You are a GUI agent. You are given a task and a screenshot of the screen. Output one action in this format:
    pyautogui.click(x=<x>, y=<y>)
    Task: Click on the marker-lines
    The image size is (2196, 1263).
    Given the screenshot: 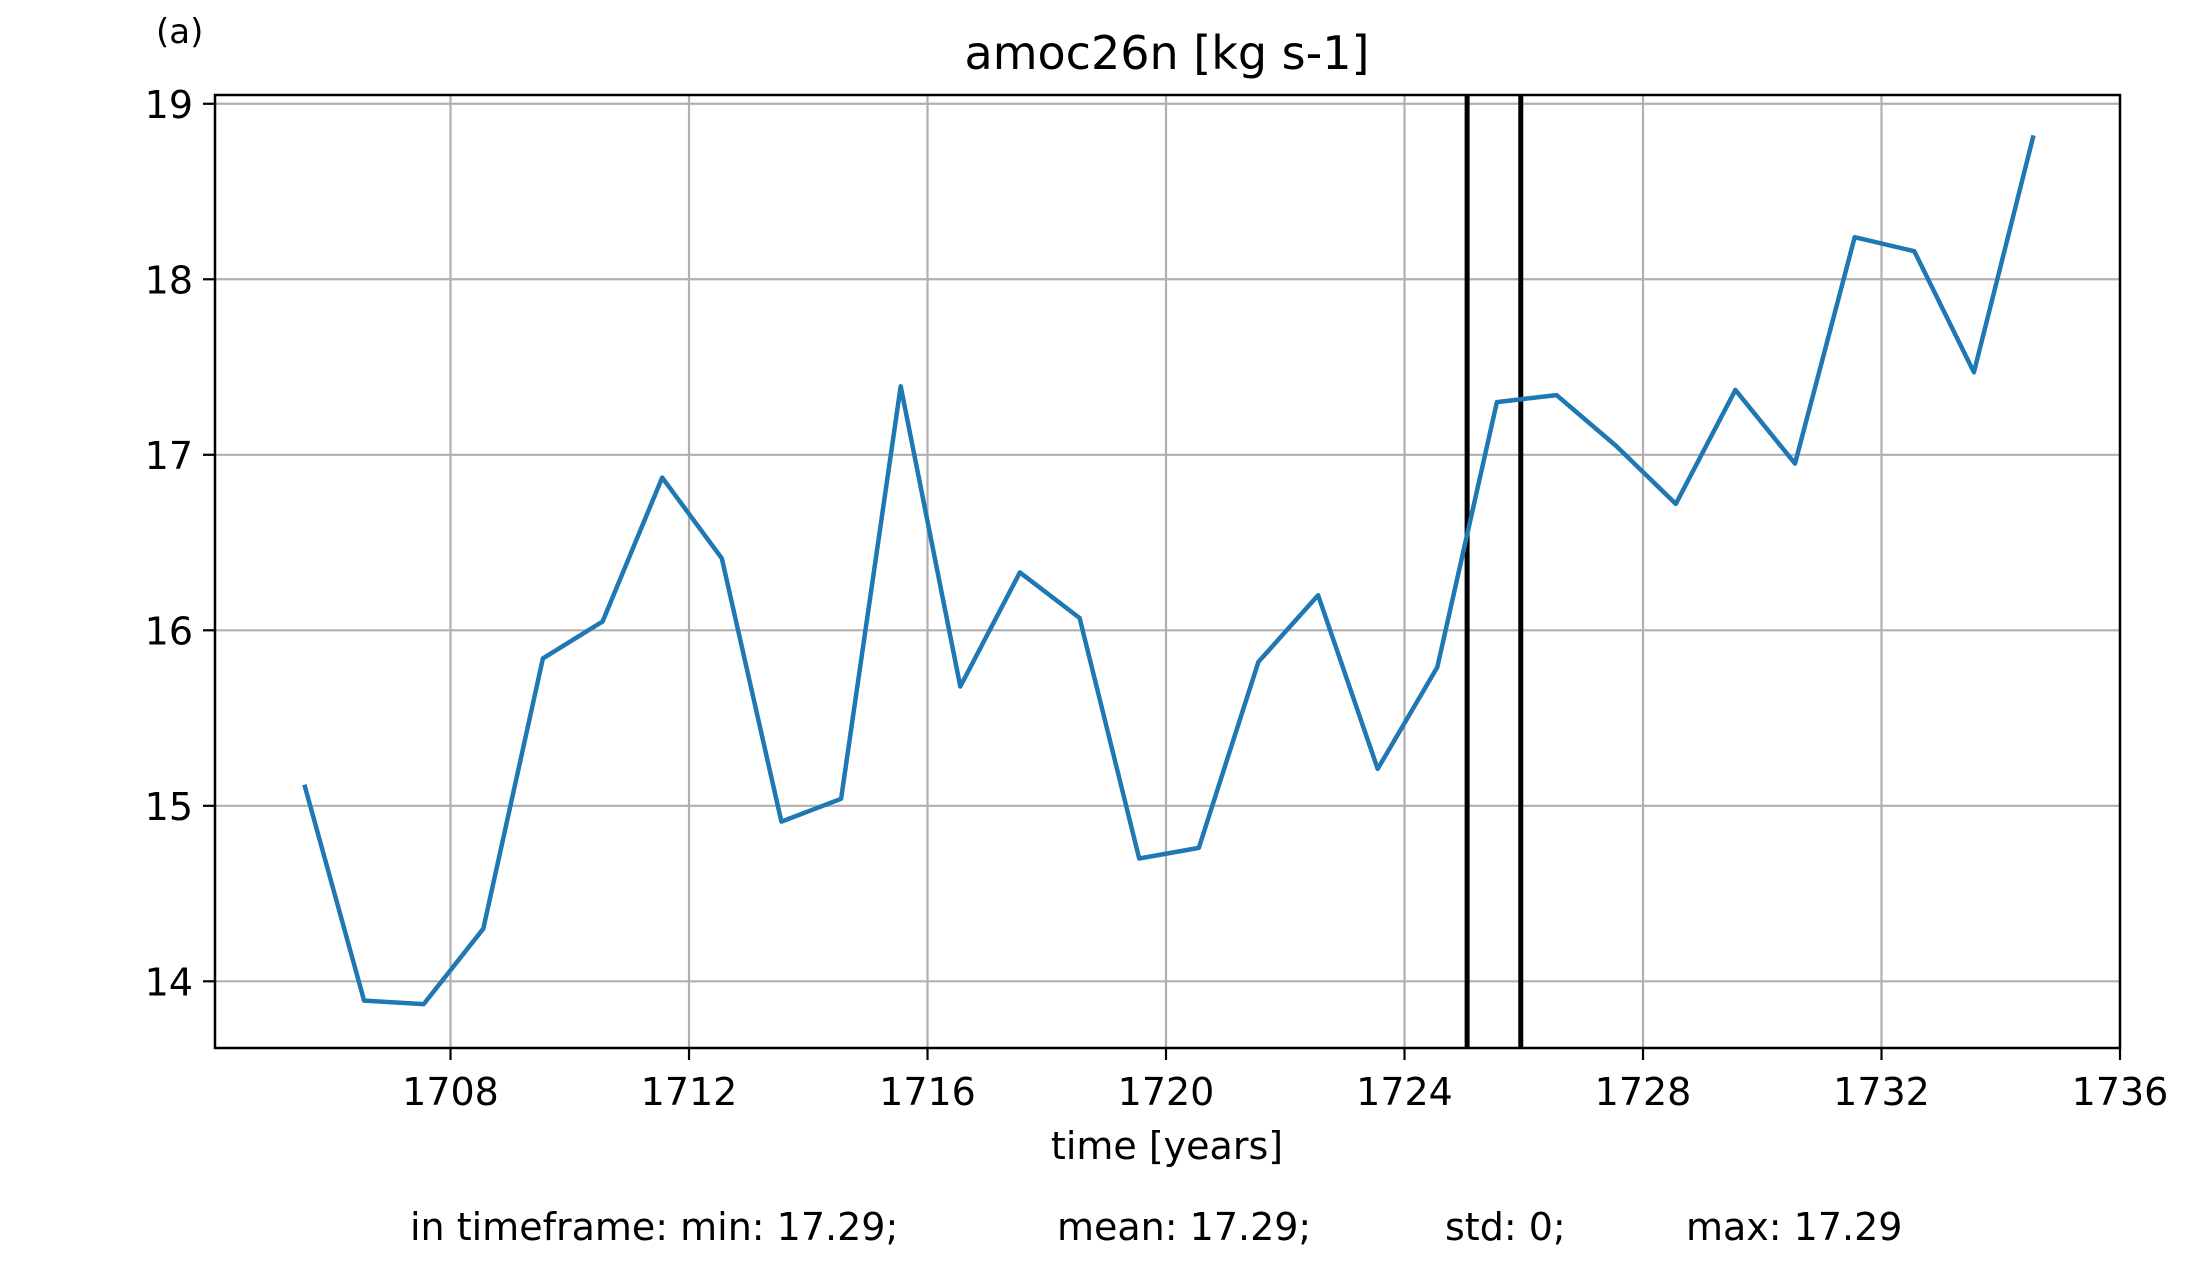 What is the action you would take?
    pyautogui.click(x=1494, y=571)
    